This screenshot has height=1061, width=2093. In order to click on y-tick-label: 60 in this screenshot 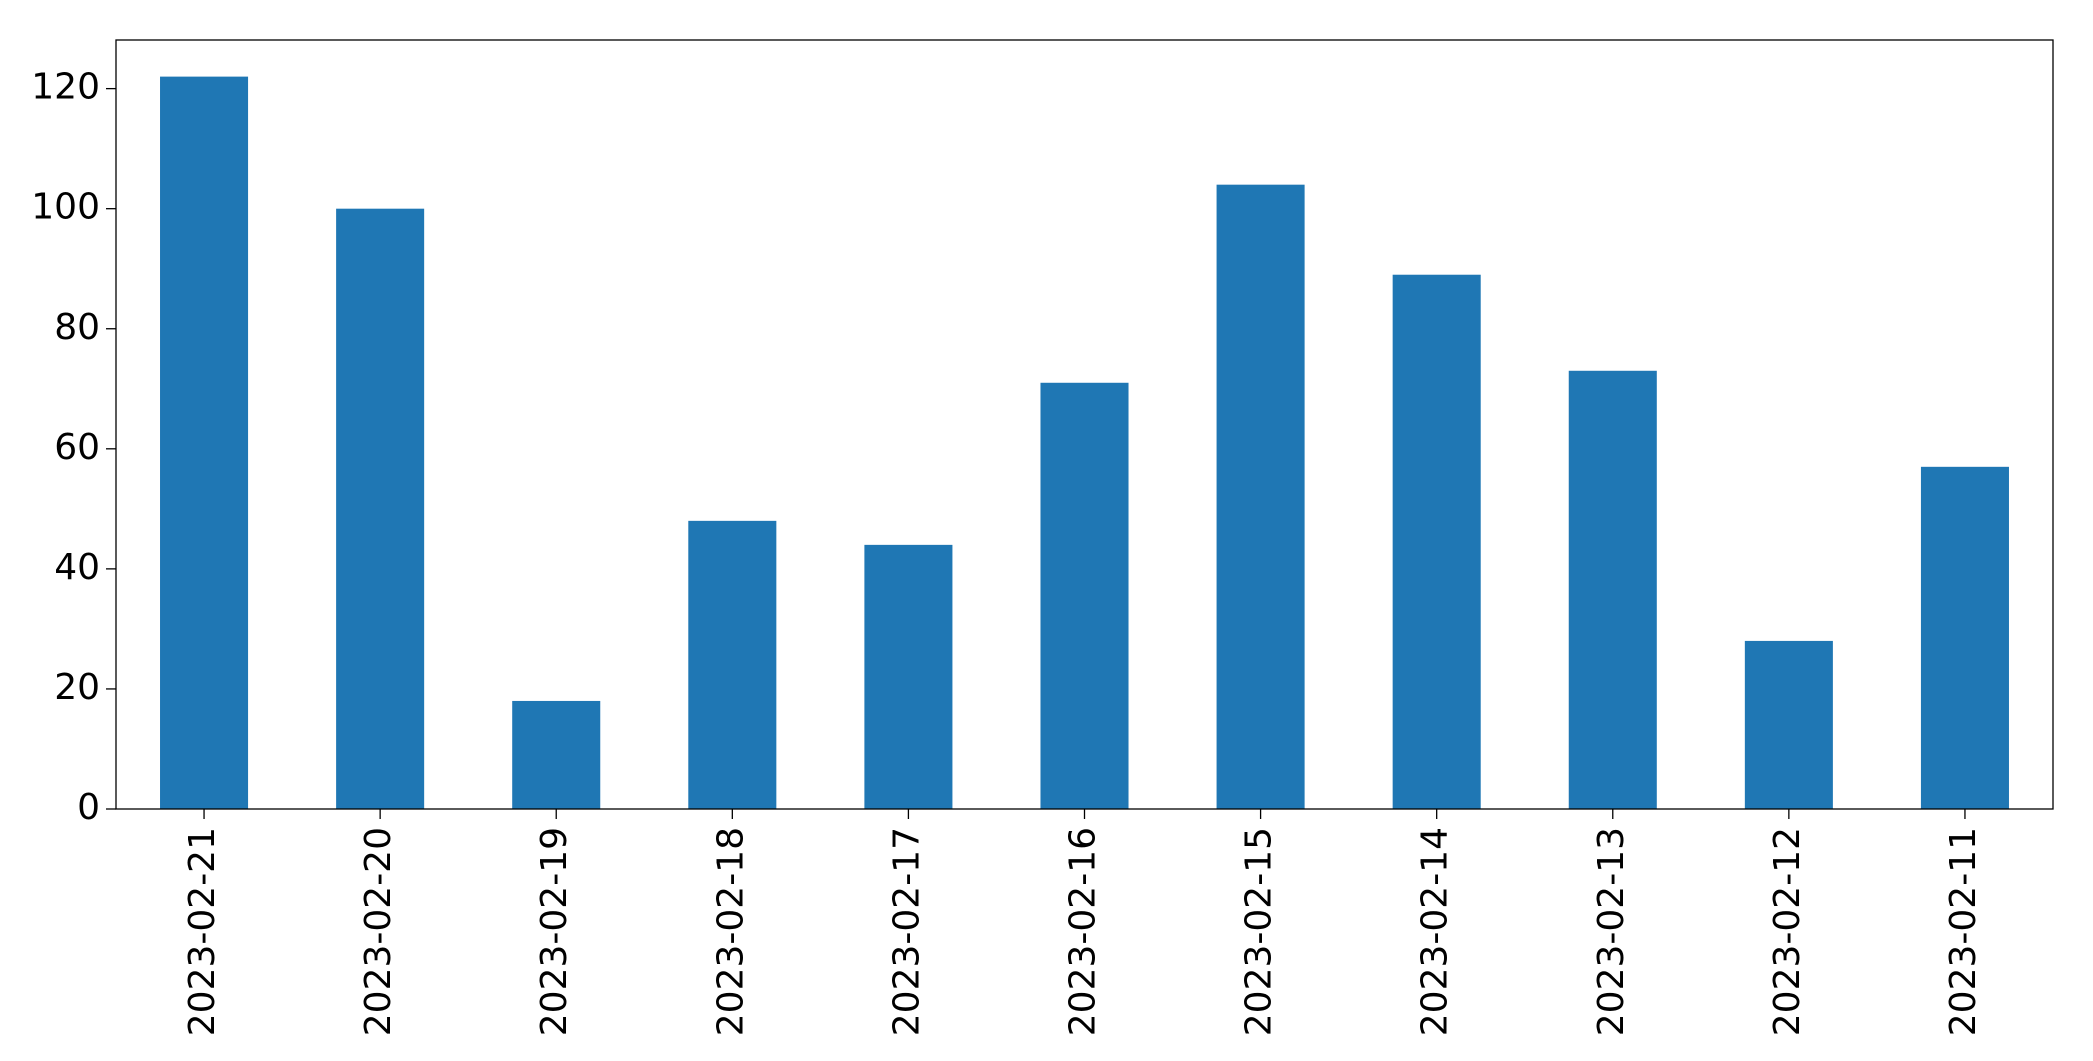, I will do `click(77, 447)`.